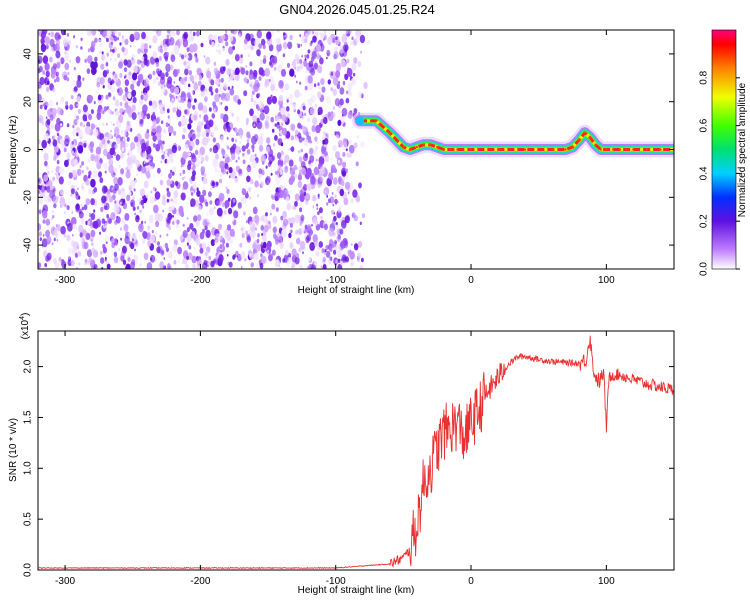 The image size is (750, 600). Describe the element at coordinates (606, 581) in the screenshot. I see `snr-x-tick-label: 100` at that location.